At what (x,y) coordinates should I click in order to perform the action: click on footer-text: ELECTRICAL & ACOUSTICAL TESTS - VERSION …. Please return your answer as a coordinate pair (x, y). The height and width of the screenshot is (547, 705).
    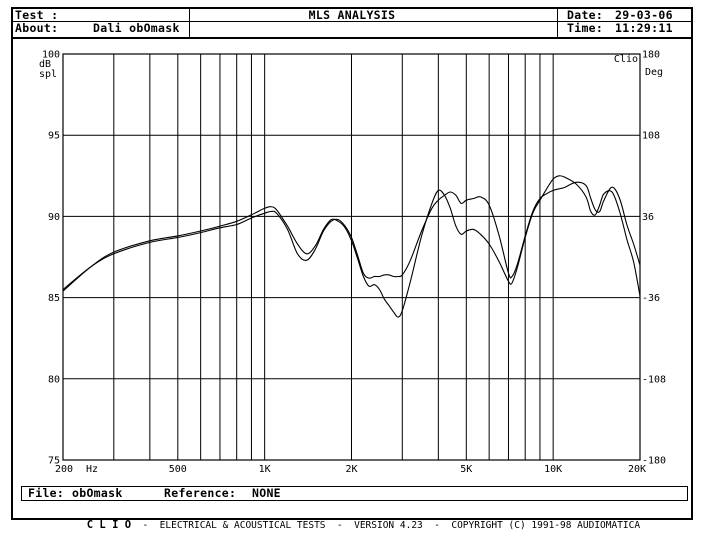
    Looking at the image, I should click on (400, 525).